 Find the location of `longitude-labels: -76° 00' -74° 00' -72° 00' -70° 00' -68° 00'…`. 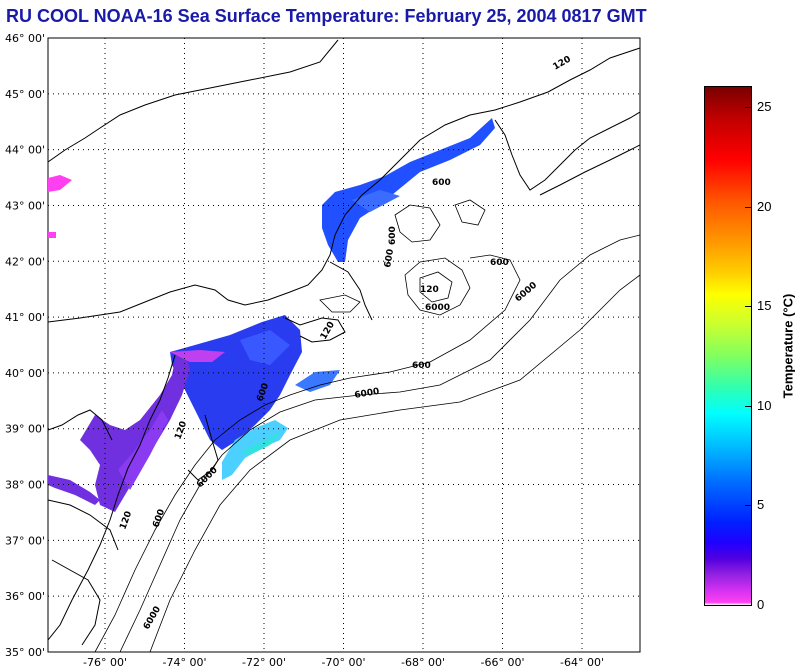

longitude-labels: -76° 00' -74° 00' -72° 00' -70° 00' -68° 00'… is located at coordinates (343, 662).